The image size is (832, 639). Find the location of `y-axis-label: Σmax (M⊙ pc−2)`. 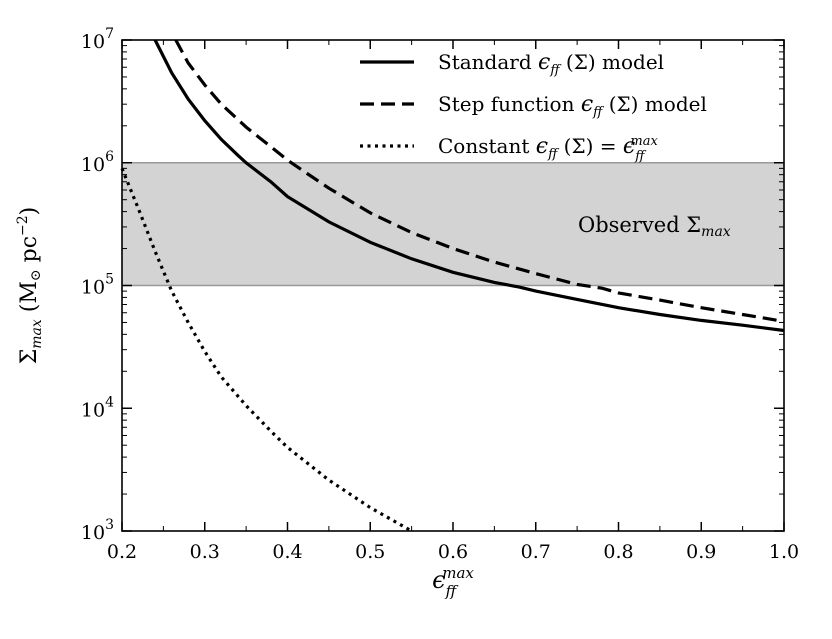

y-axis-label: Σmax (M⊙ pc−2) is located at coordinates (30, 286).